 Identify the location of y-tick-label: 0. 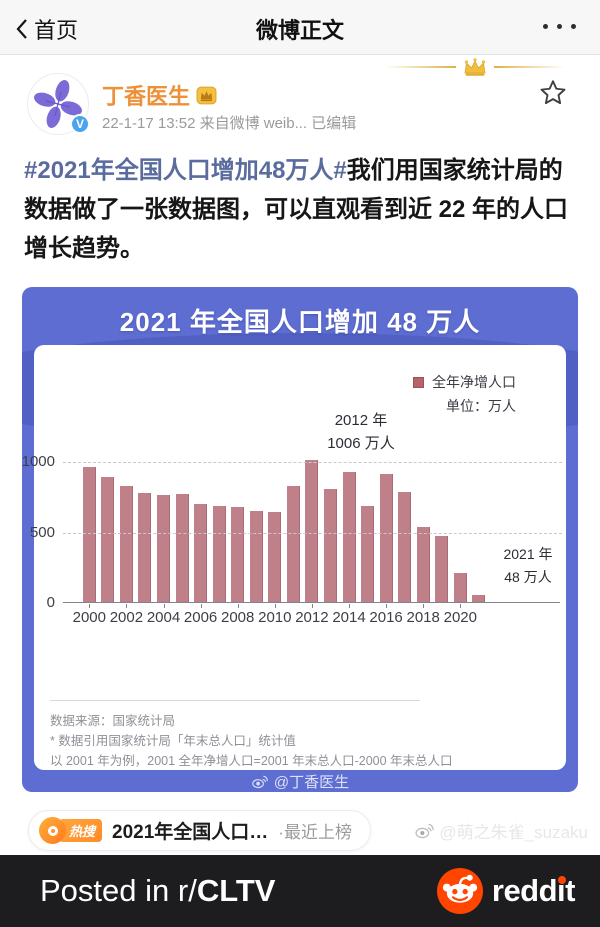
(50, 602).